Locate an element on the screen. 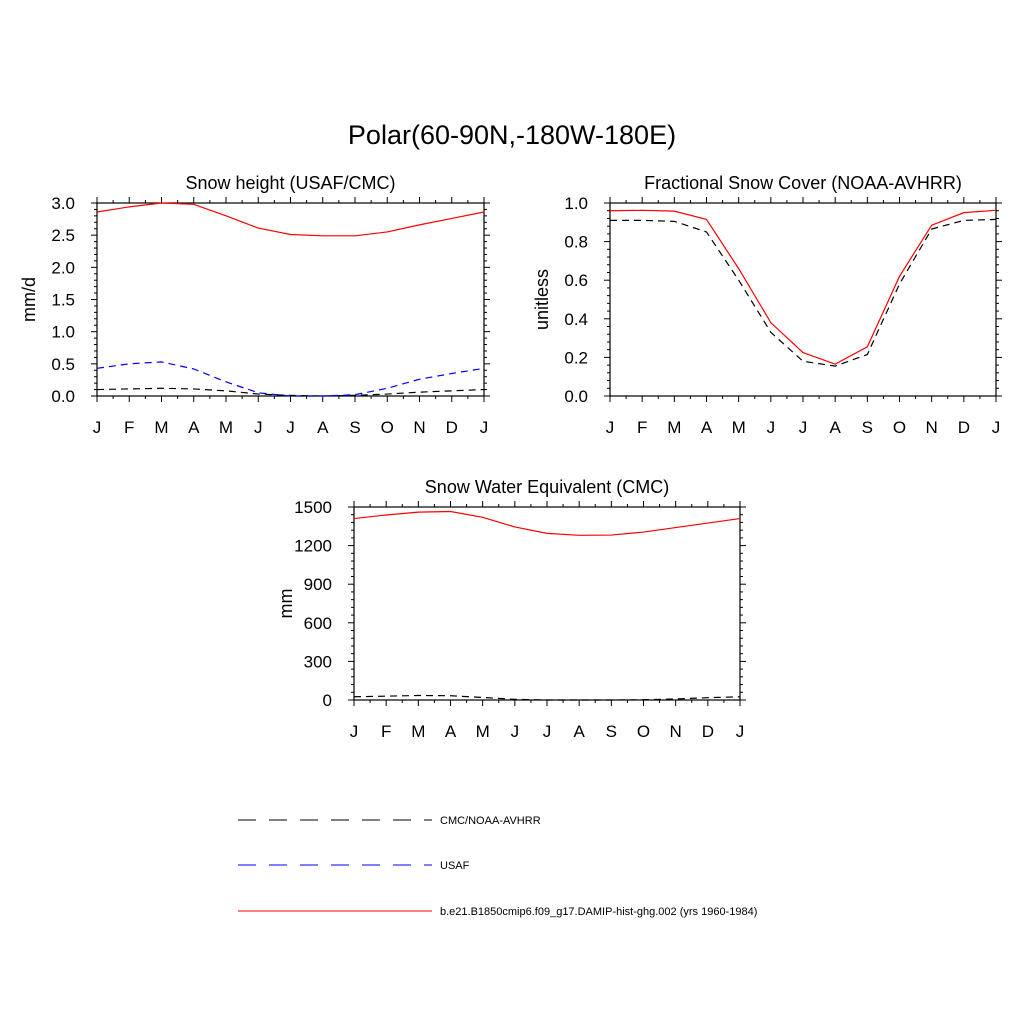 Image resolution: width=1024 pixels, height=1024 pixels. y-tick-label: 1.5 is located at coordinates (63, 300).